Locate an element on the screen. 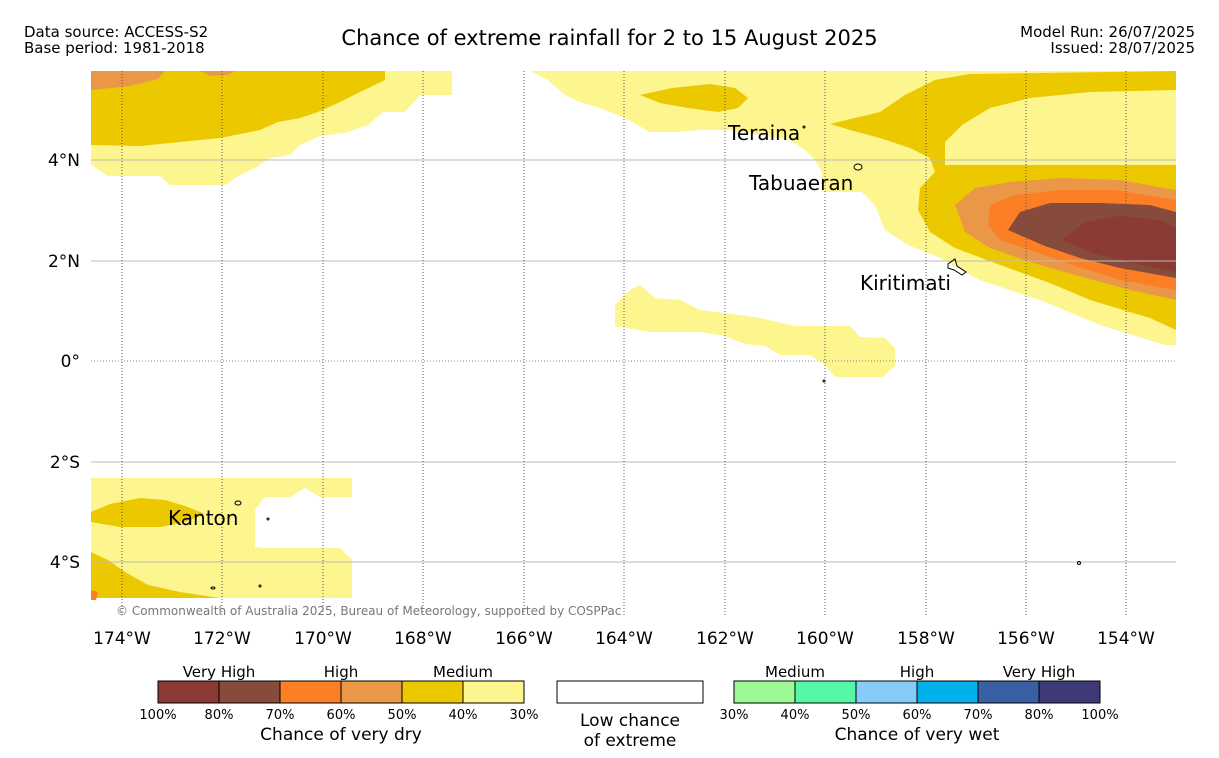 This screenshot has height=758, width=1219. legend-wet-tick-label: 100% is located at coordinates (1099, 715).